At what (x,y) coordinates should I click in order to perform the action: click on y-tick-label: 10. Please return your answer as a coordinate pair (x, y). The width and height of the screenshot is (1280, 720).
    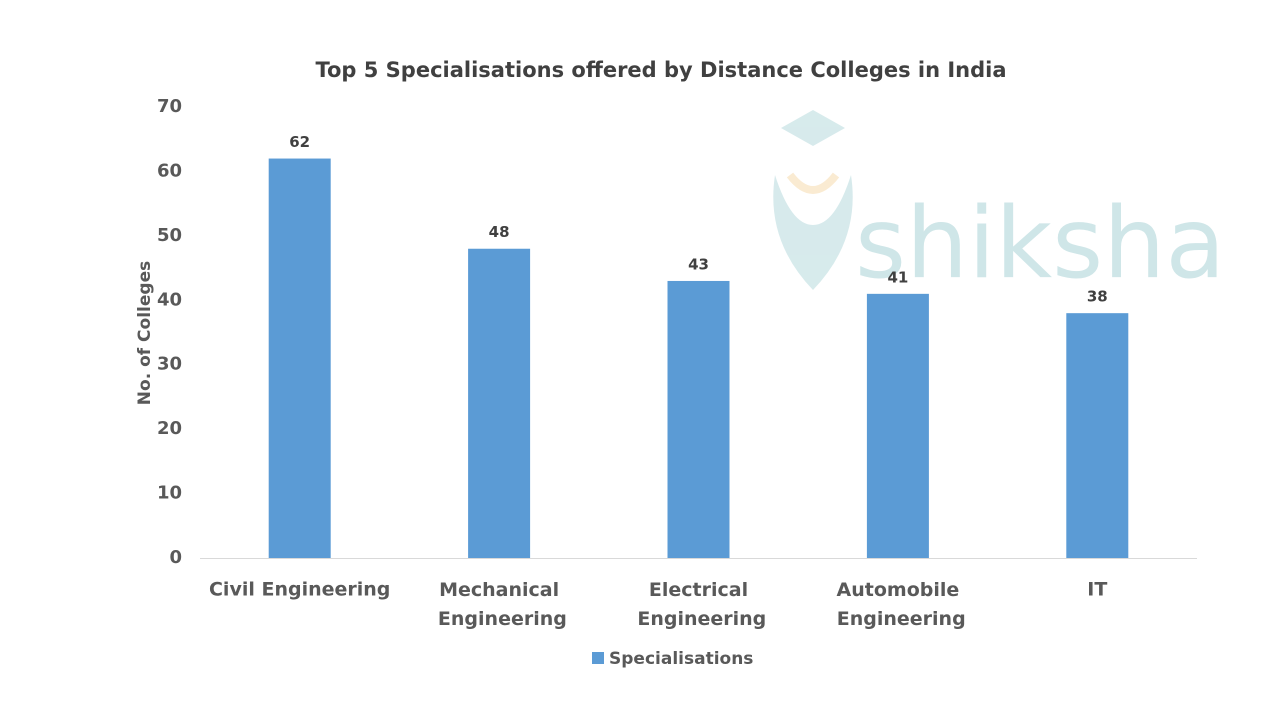
    Looking at the image, I should click on (169, 493).